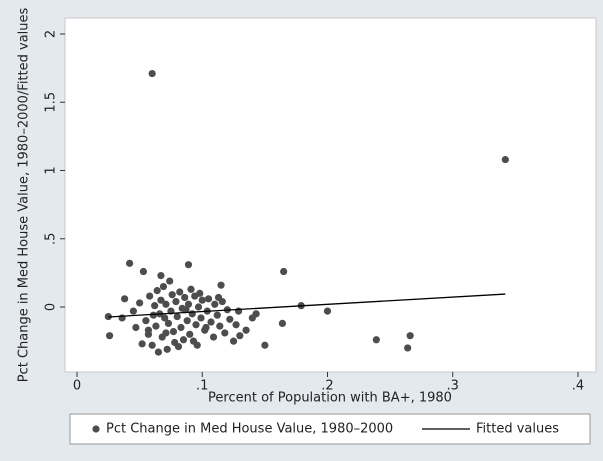 The height and width of the screenshot is (461, 603). Describe the element at coordinates (51, 170) in the screenshot. I see `y-tick-label: 1` at that location.